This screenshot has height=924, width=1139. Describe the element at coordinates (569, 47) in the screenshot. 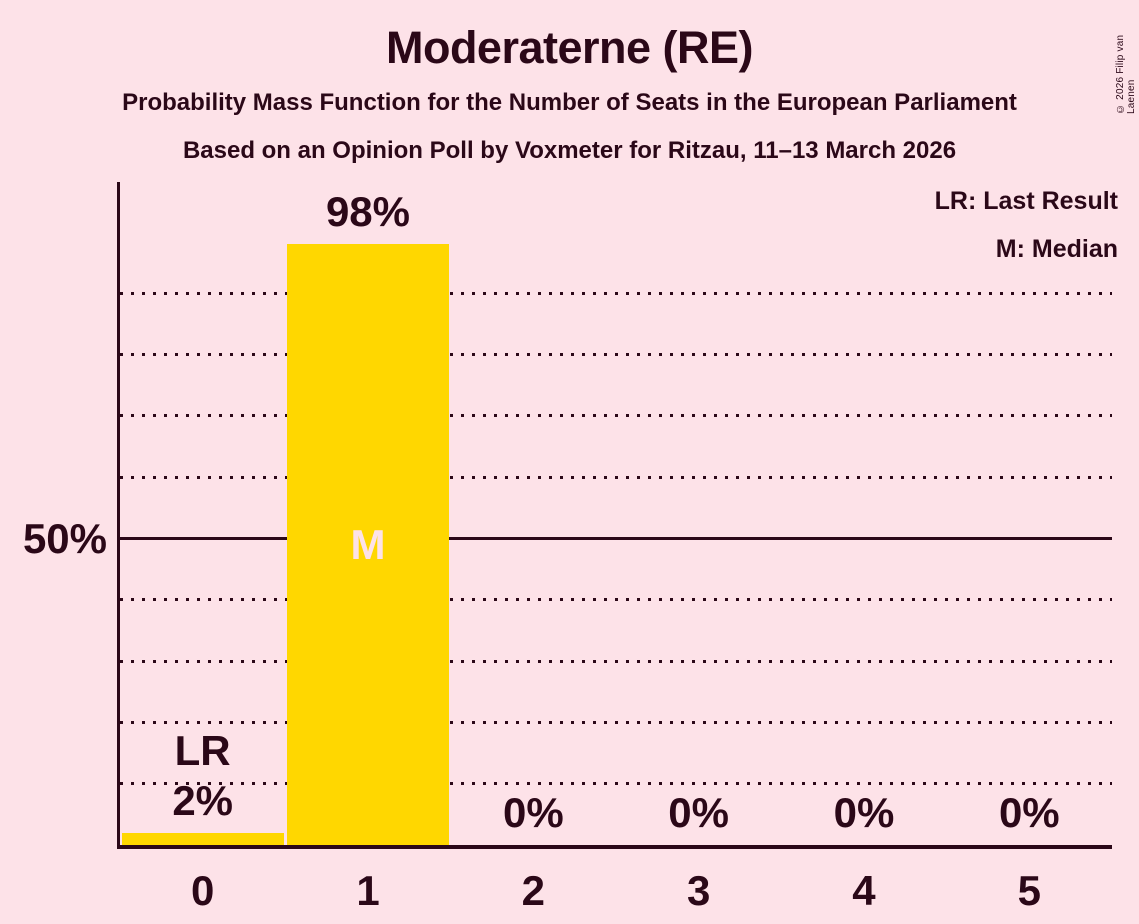

I see `chart-title: Moderaterne (RE)` at that location.